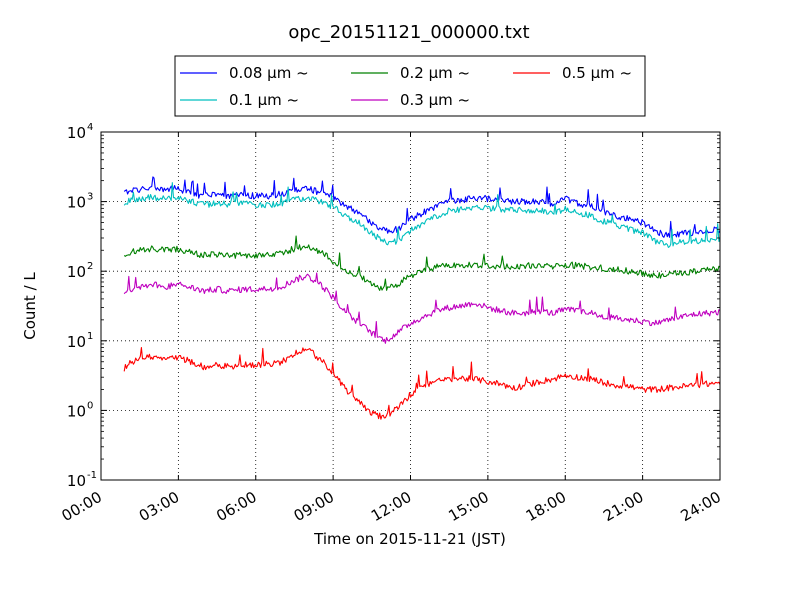 This screenshot has height=600, width=800. Describe the element at coordinates (409, 539) in the screenshot. I see `x-axis-label: Time on 2015-11-21 (JST)` at that location.